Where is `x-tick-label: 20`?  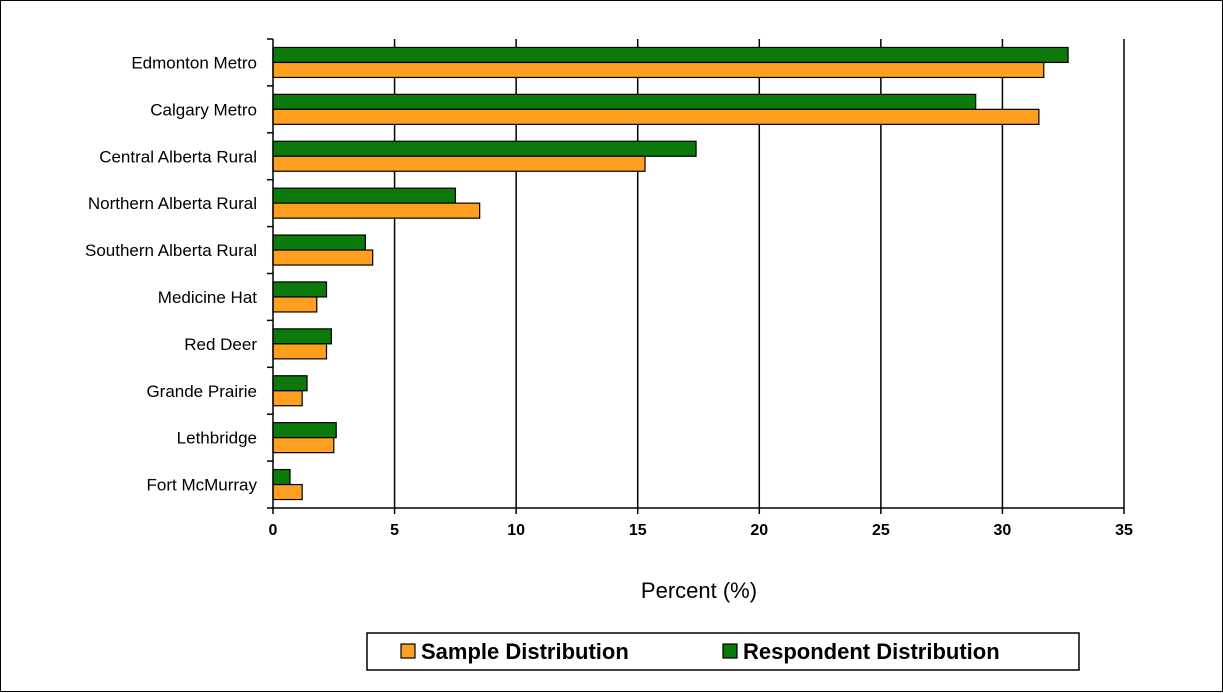
x-tick-label: 20 is located at coordinates (759, 530).